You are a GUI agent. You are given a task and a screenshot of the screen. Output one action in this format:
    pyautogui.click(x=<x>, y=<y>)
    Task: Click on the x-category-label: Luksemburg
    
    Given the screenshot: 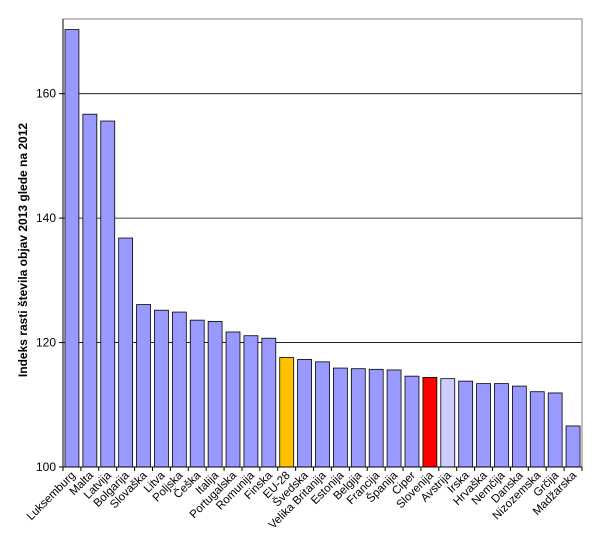 What is the action you would take?
    pyautogui.click(x=51, y=496)
    